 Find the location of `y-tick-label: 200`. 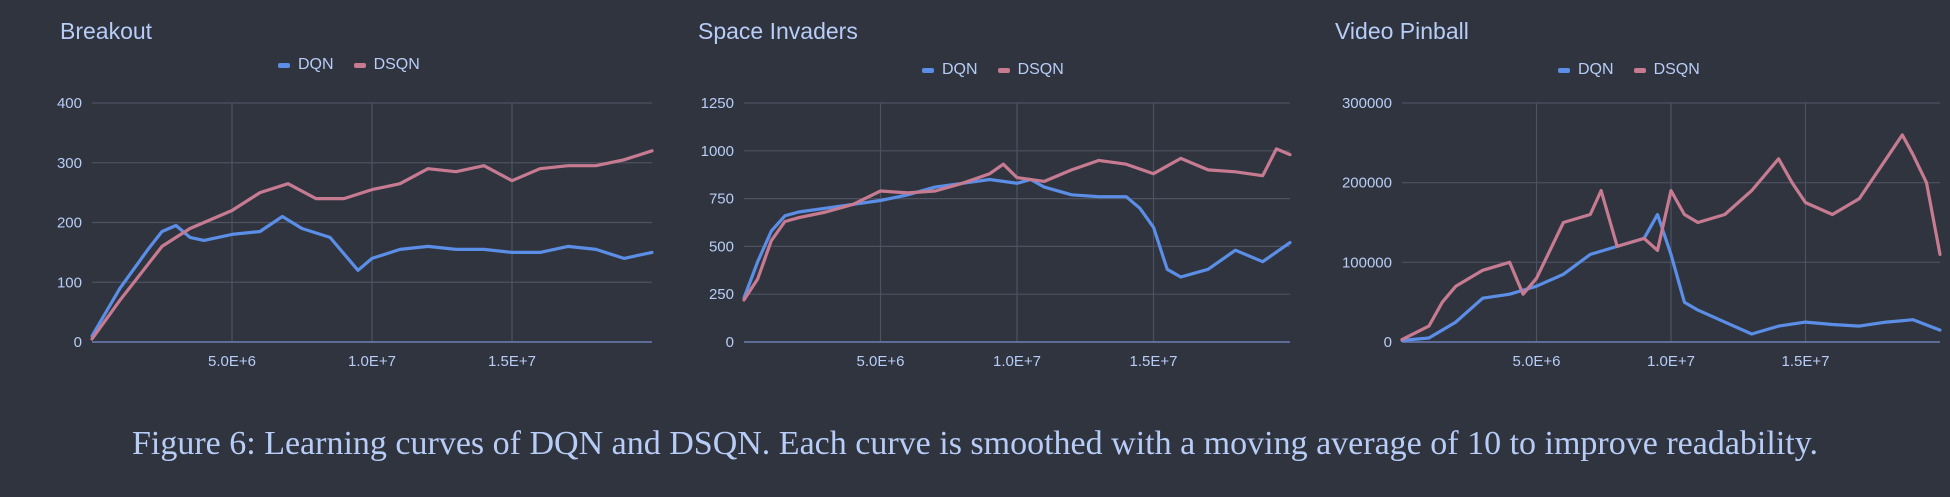

y-tick-label: 200 is located at coordinates (69, 223).